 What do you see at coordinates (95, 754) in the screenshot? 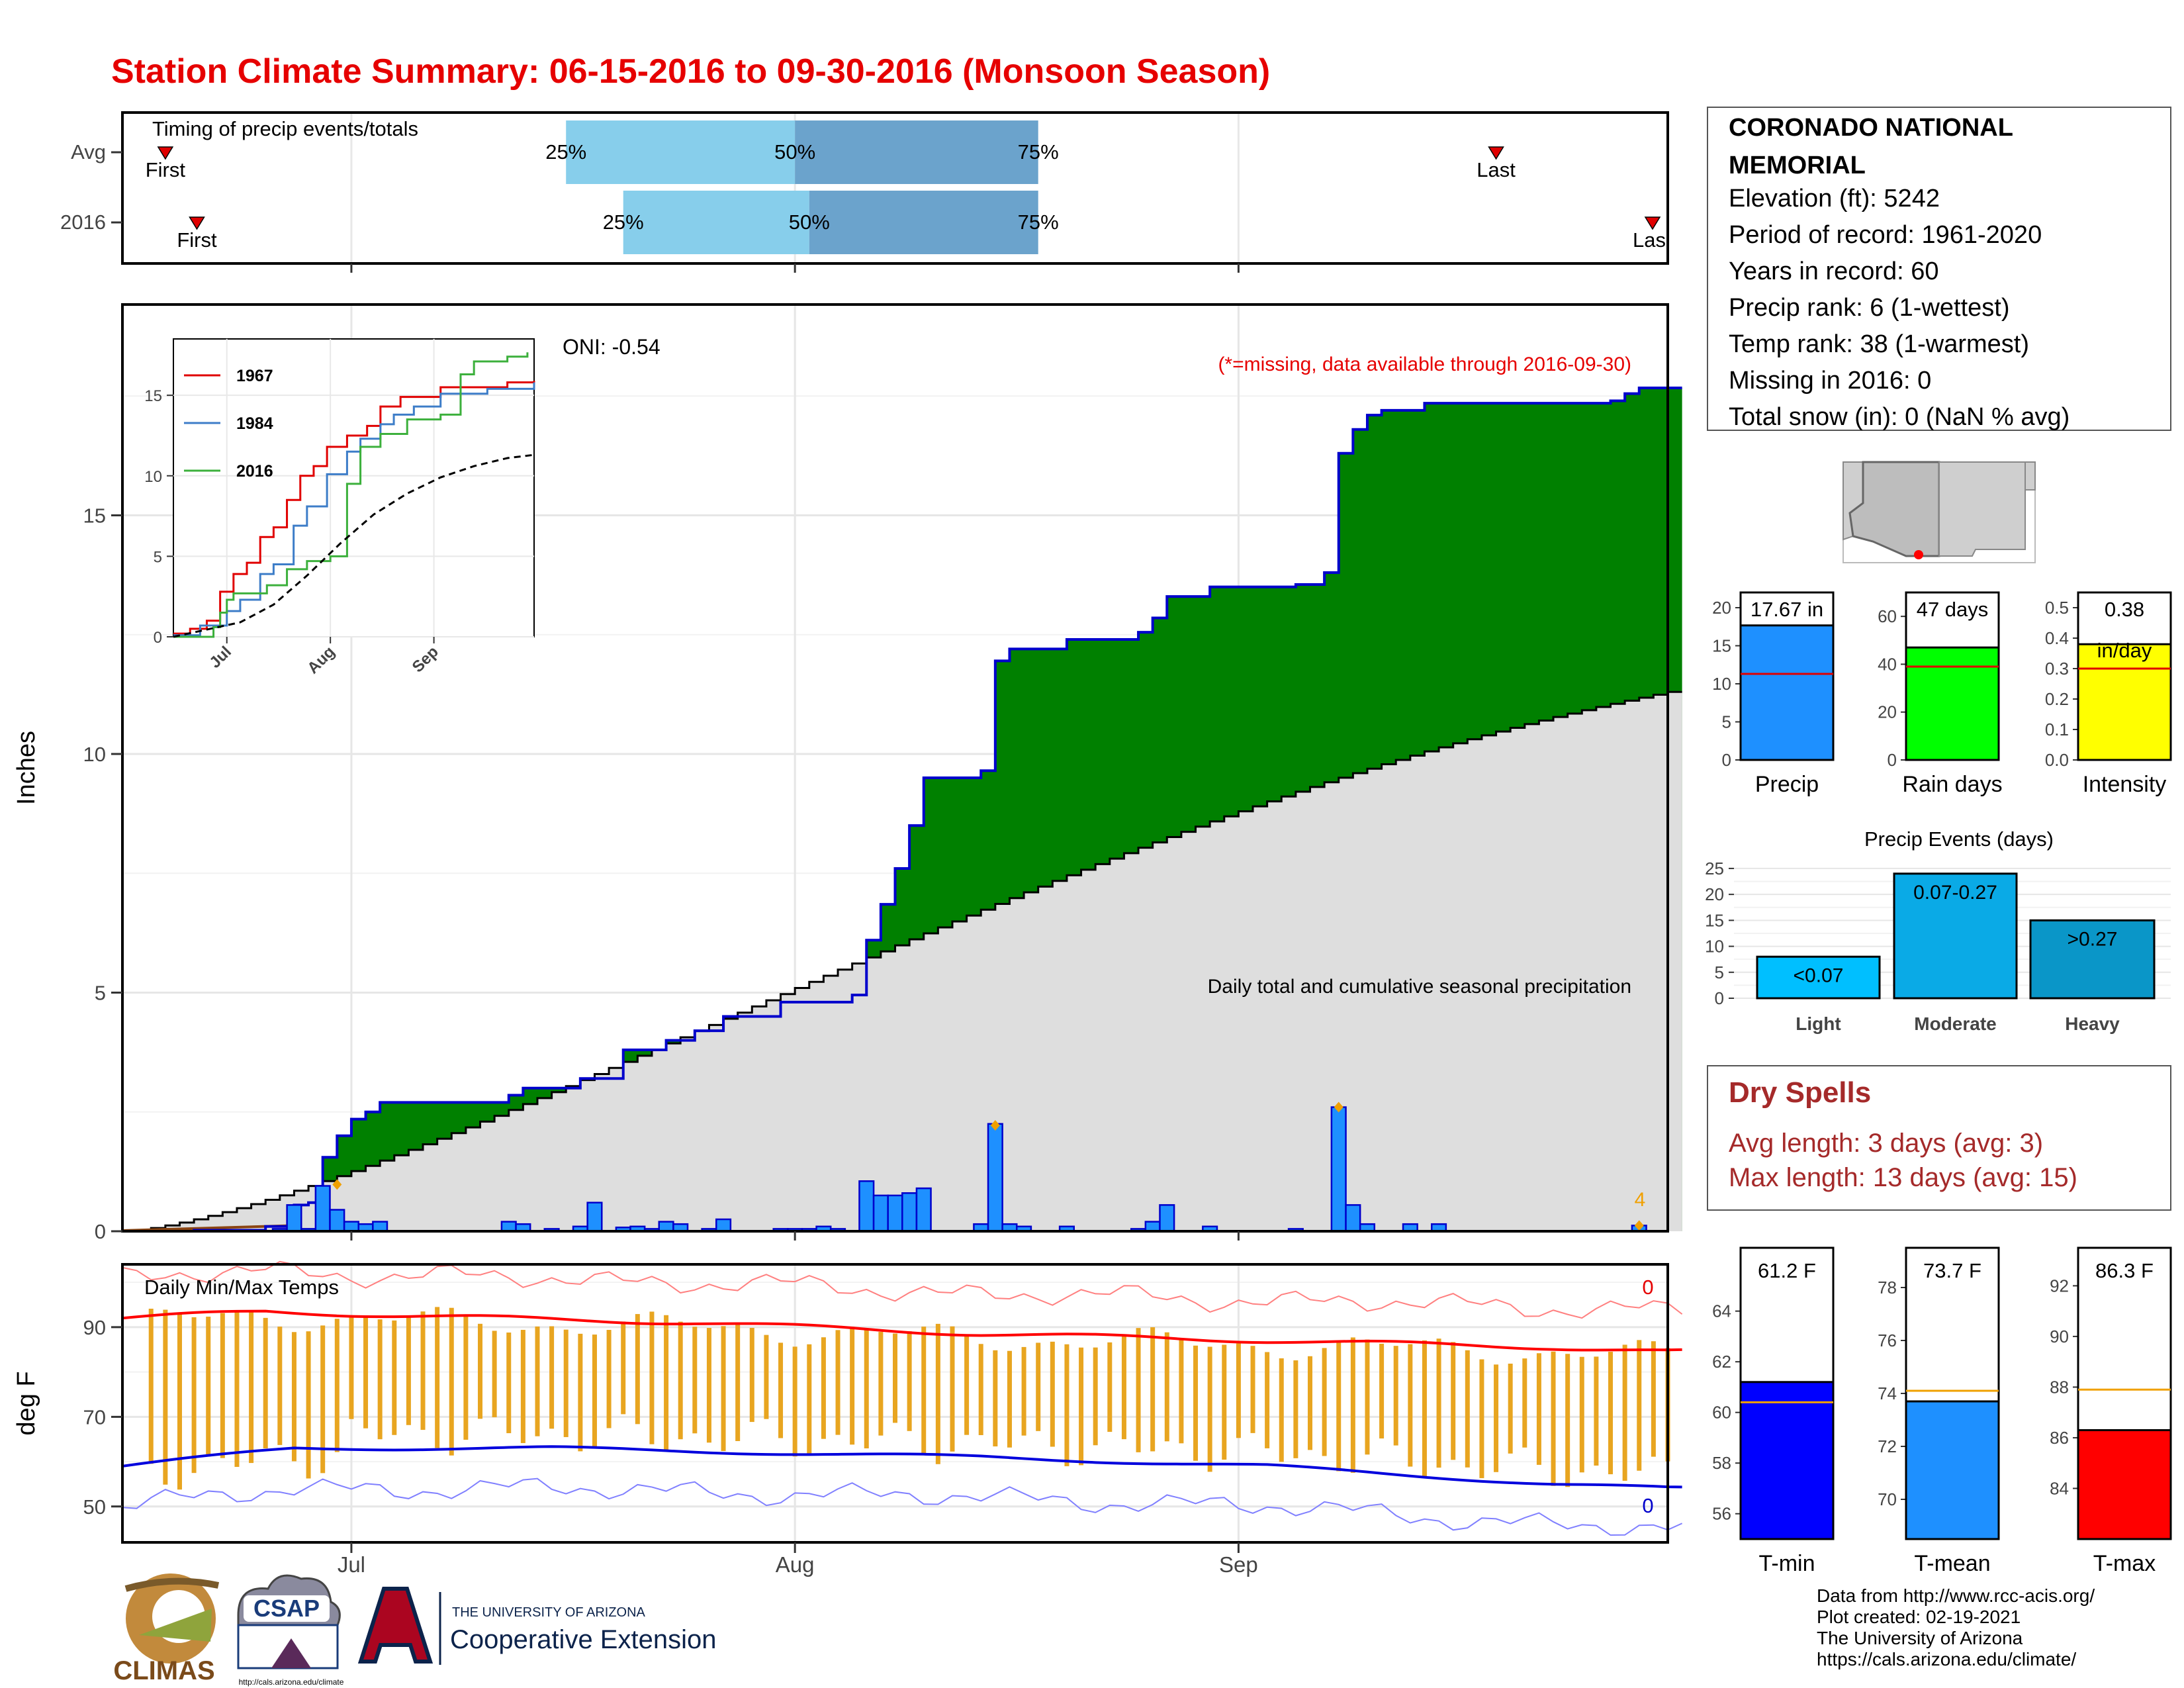
I see `precip-ytick-label: 10` at bounding box center [95, 754].